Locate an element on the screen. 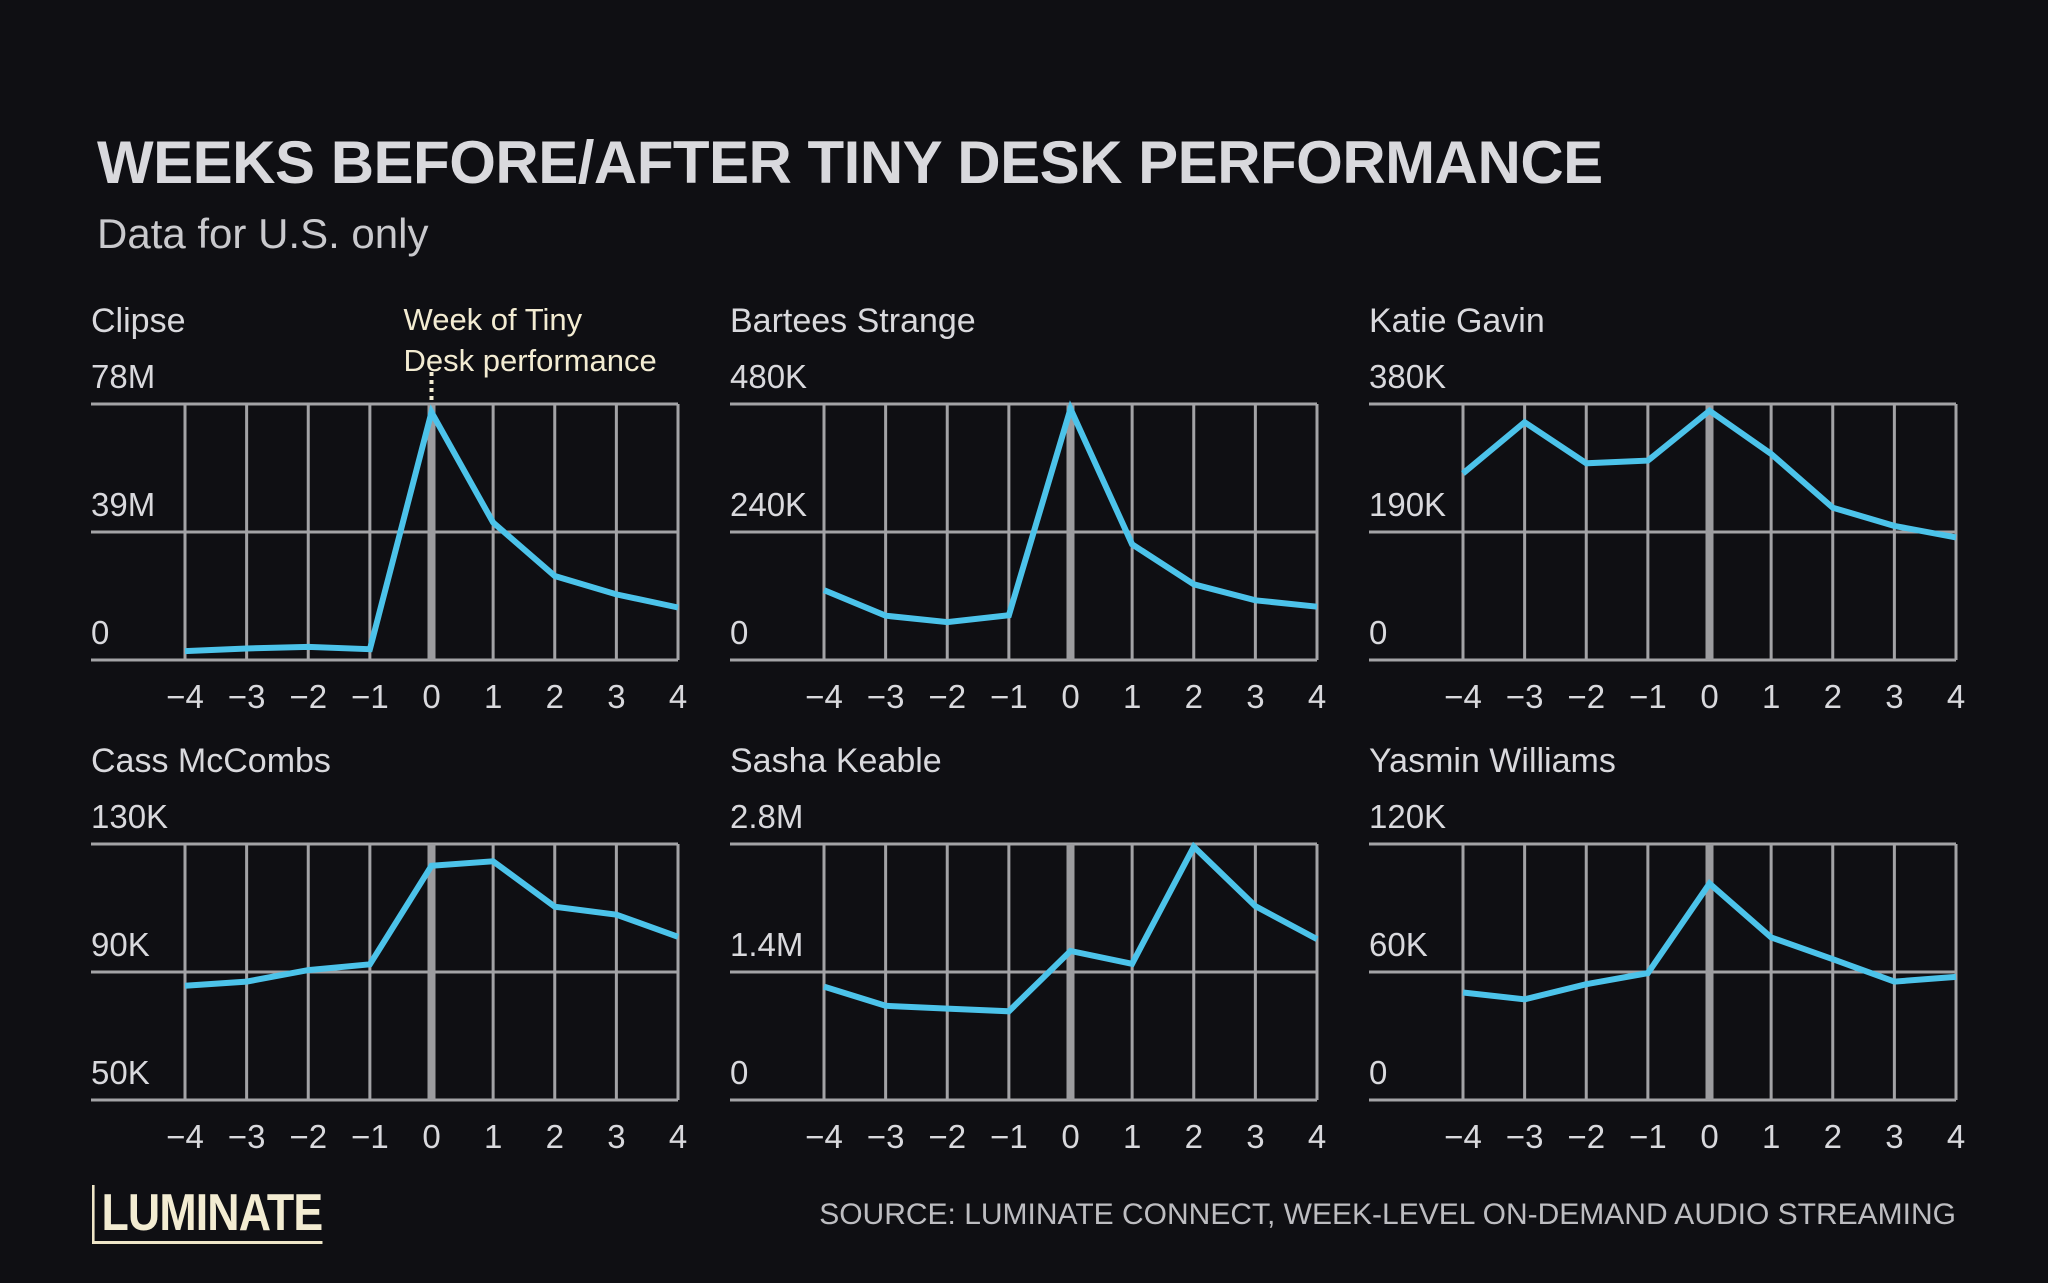 This screenshot has width=2048, height=1283. y-tick-label: 120K is located at coordinates (1407, 816).